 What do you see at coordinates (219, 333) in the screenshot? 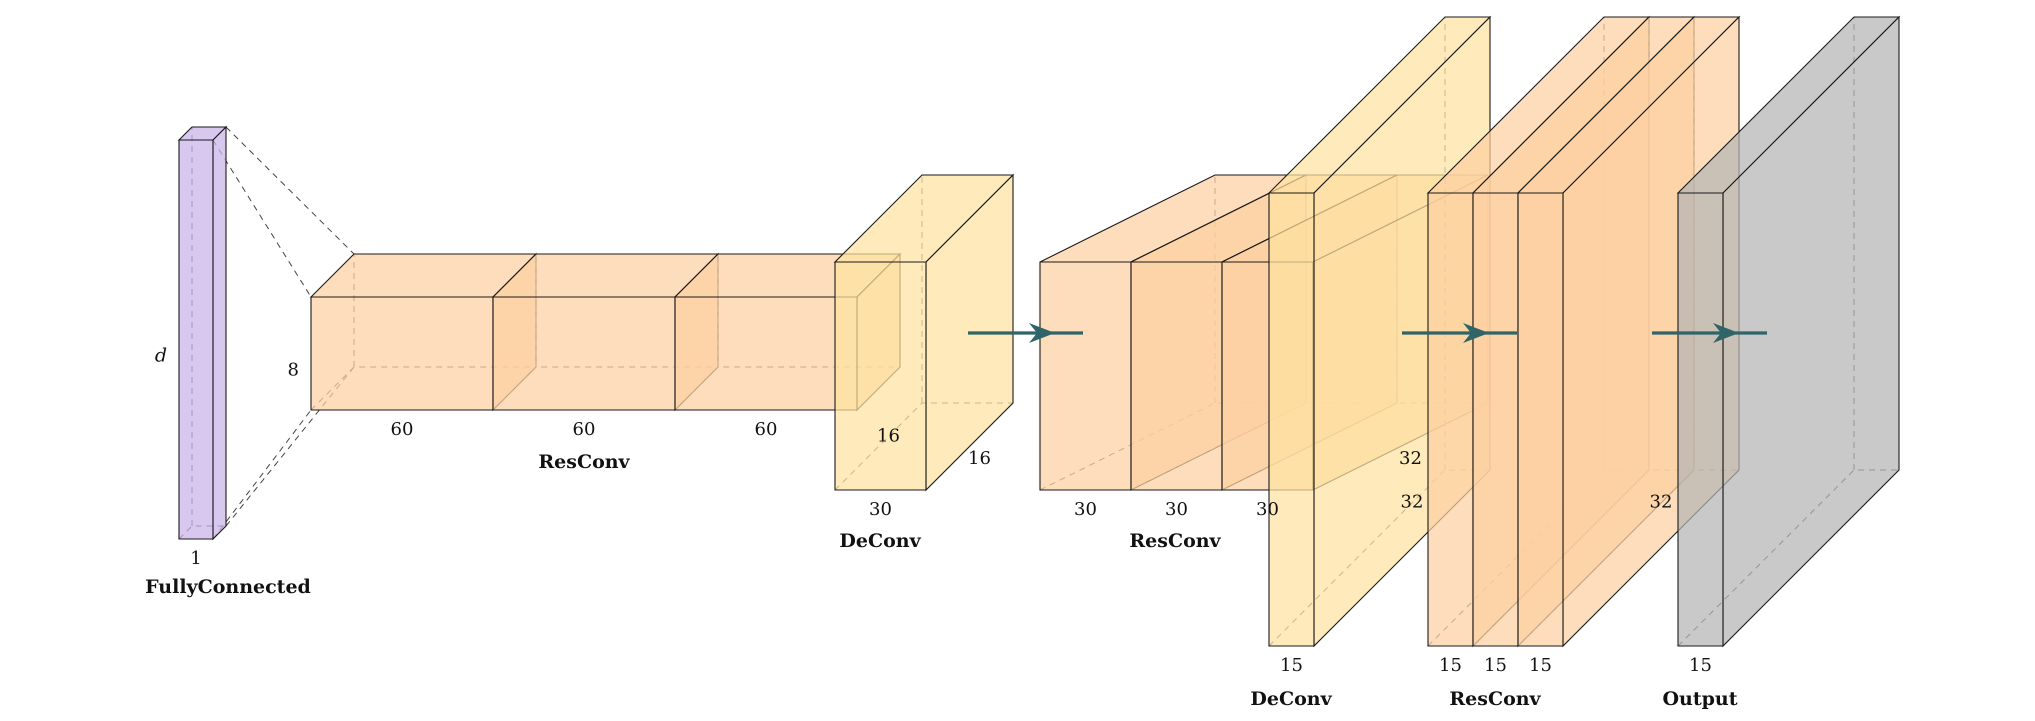
I see `cuboid-side-face` at bounding box center [219, 333].